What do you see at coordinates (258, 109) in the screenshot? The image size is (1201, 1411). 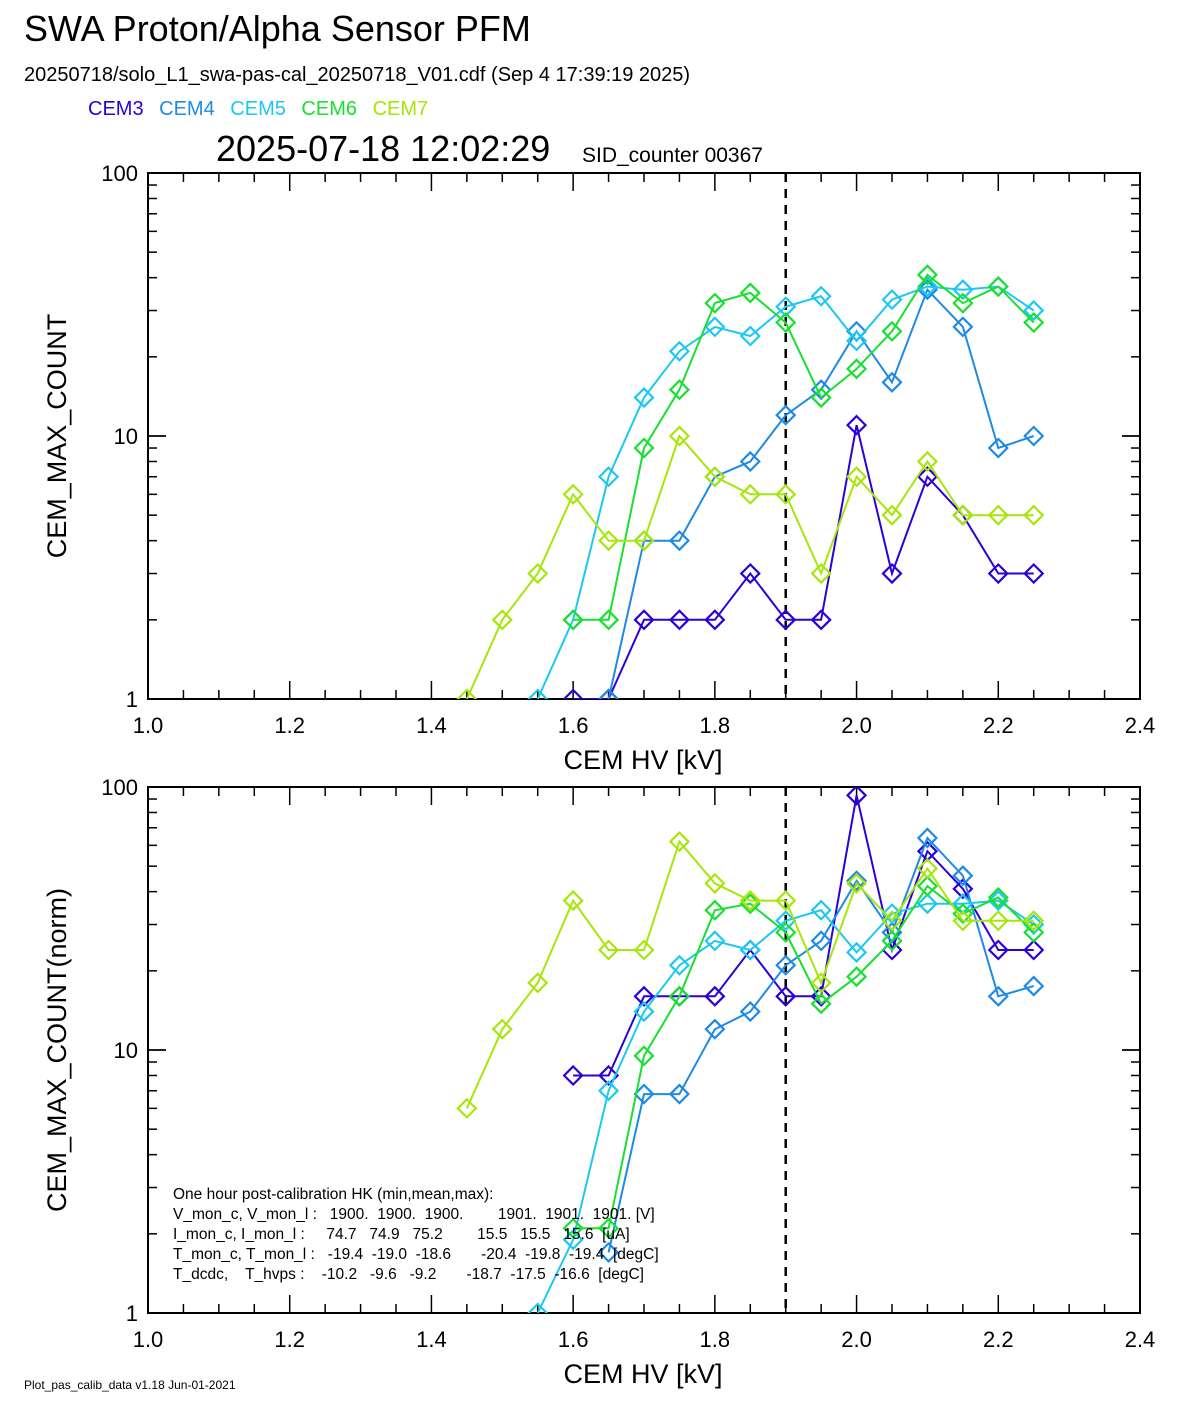 I see `legend-cem5: CEM5` at bounding box center [258, 109].